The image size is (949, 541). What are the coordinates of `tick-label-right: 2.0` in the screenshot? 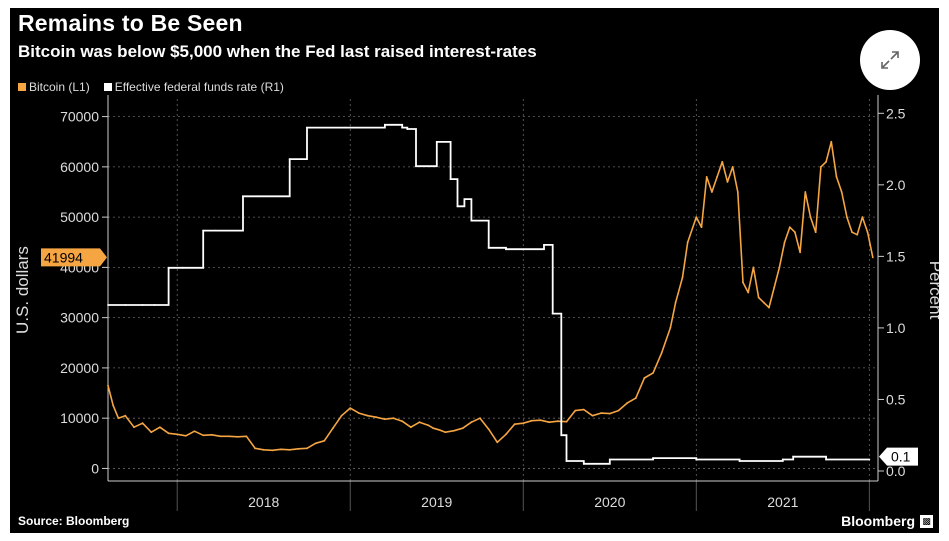 It's located at (896, 185).